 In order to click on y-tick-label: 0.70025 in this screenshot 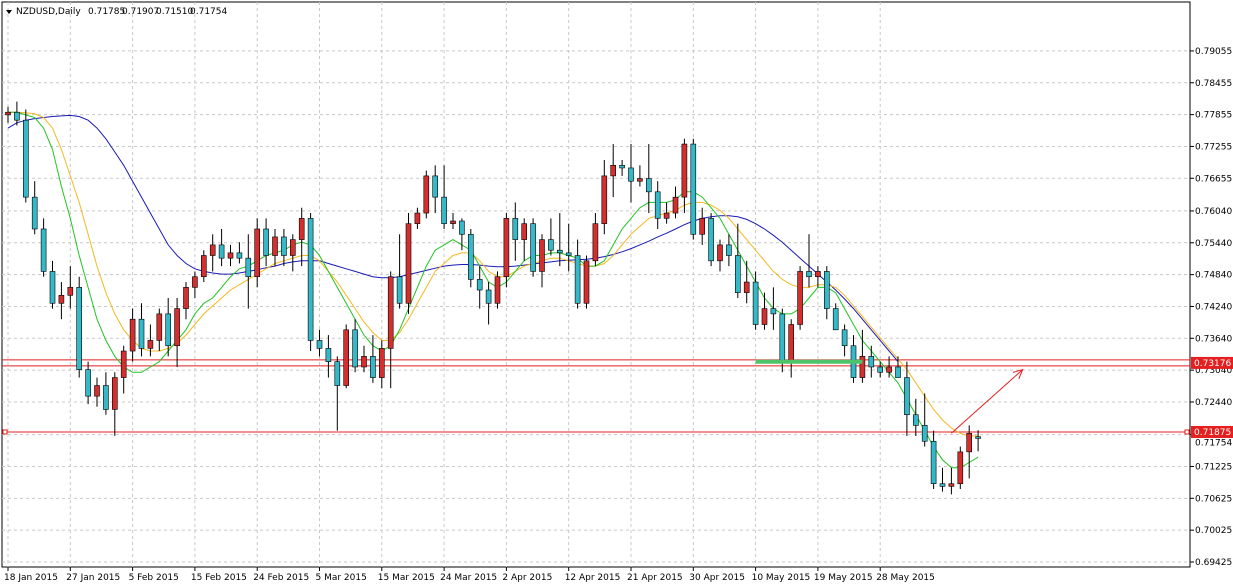, I will do `click(1213, 531)`.